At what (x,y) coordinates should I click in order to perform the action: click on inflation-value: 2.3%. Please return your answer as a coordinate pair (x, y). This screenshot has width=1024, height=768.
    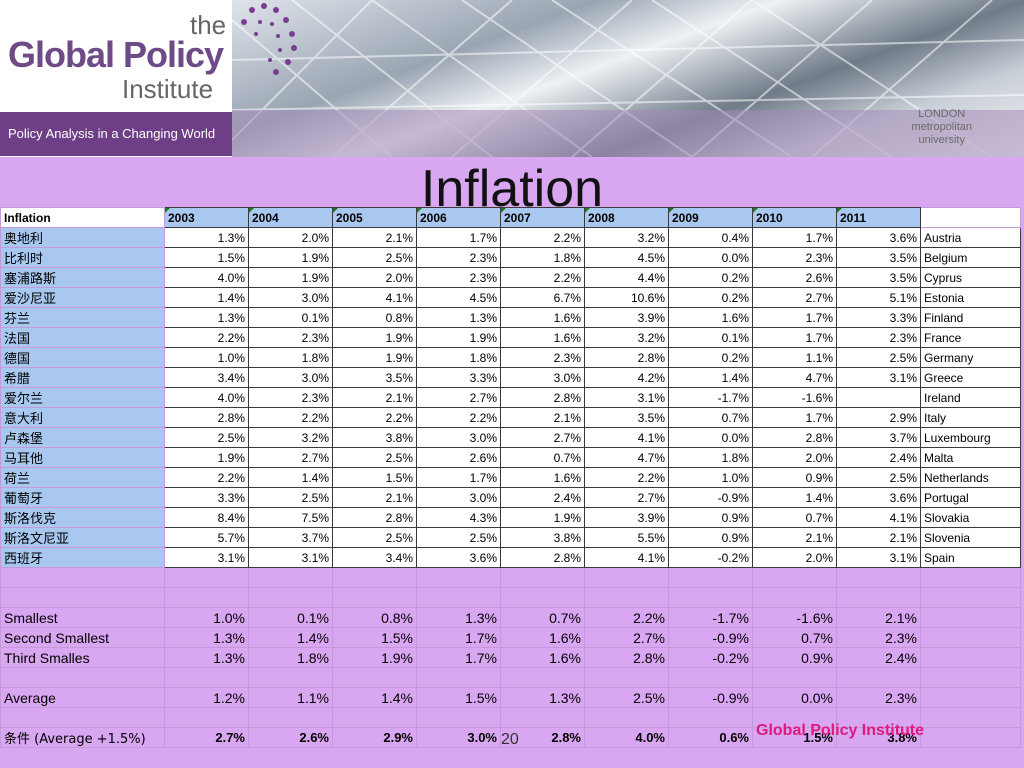
    Looking at the image, I should click on (458, 277).